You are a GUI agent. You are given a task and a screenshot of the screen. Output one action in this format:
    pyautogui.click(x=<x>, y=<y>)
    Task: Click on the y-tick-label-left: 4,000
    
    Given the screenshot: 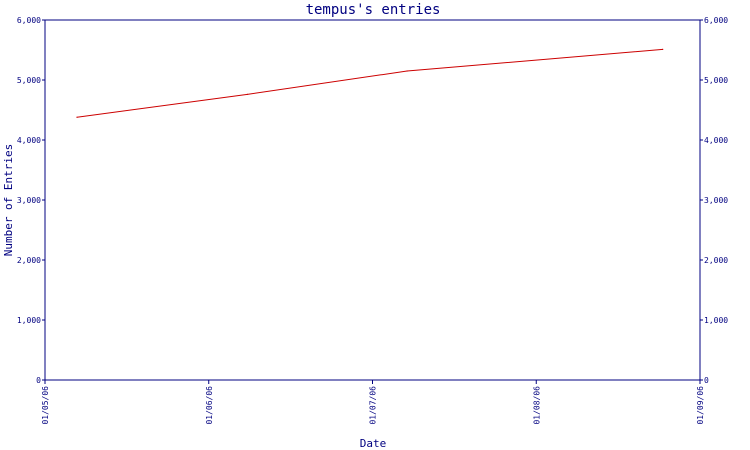 What is the action you would take?
    pyautogui.click(x=29, y=140)
    